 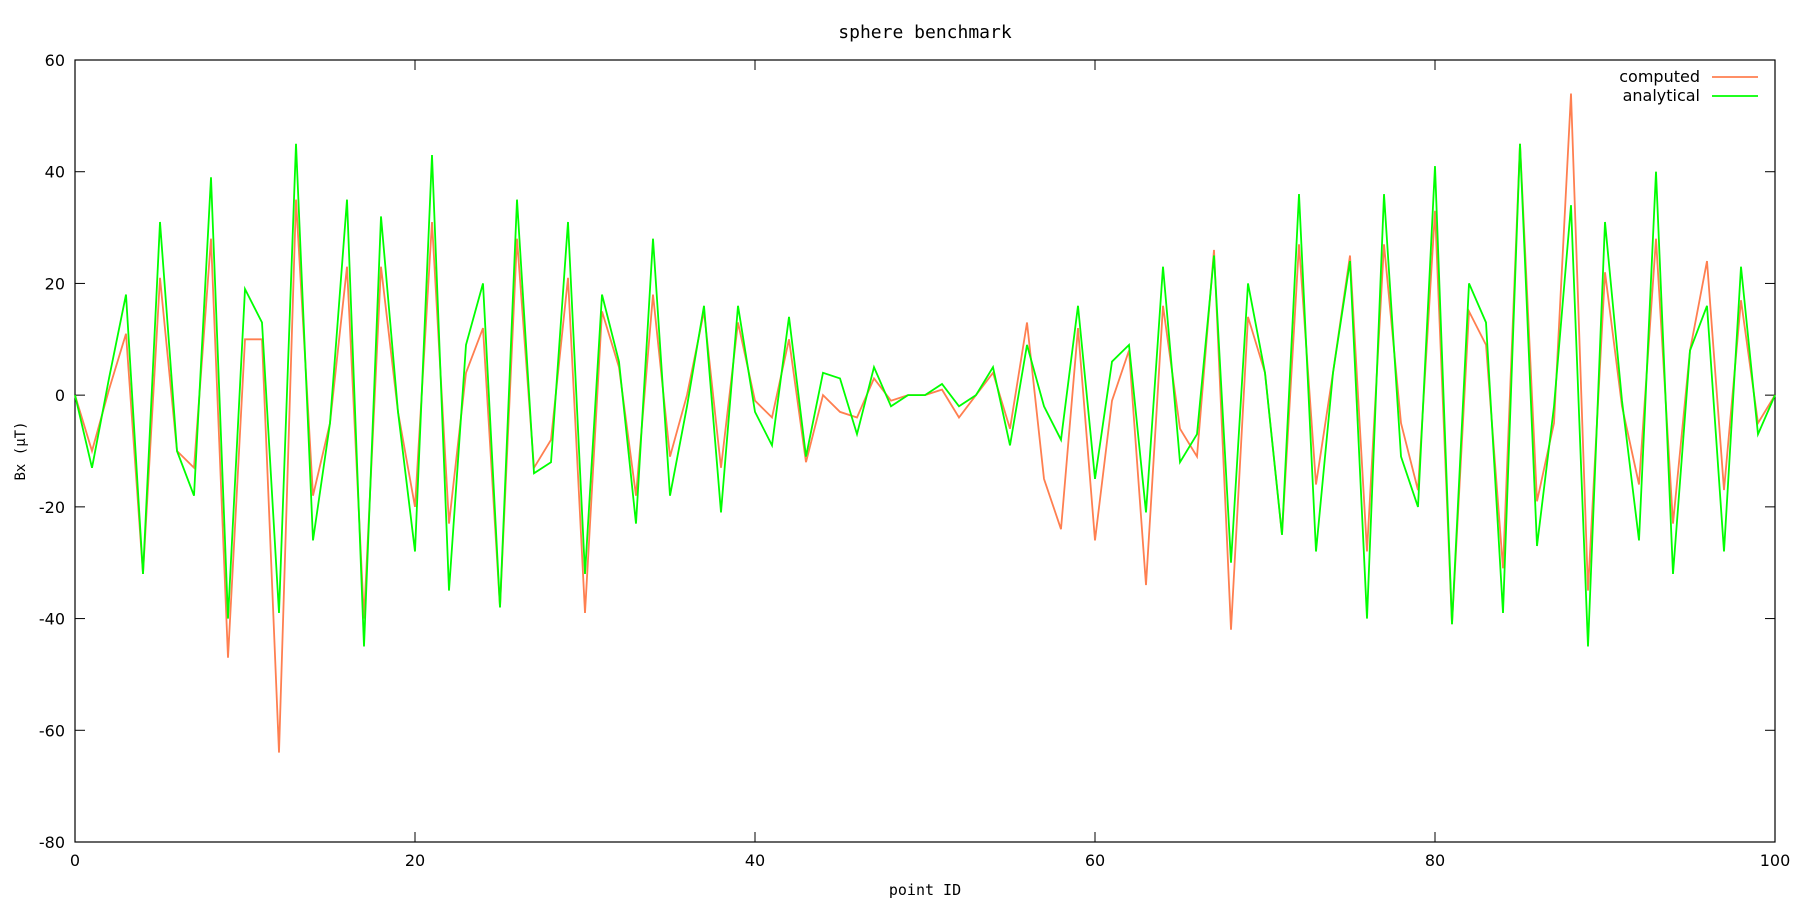 What do you see at coordinates (1661, 95) in the screenshot?
I see `legend-label-analytical: analytical` at bounding box center [1661, 95].